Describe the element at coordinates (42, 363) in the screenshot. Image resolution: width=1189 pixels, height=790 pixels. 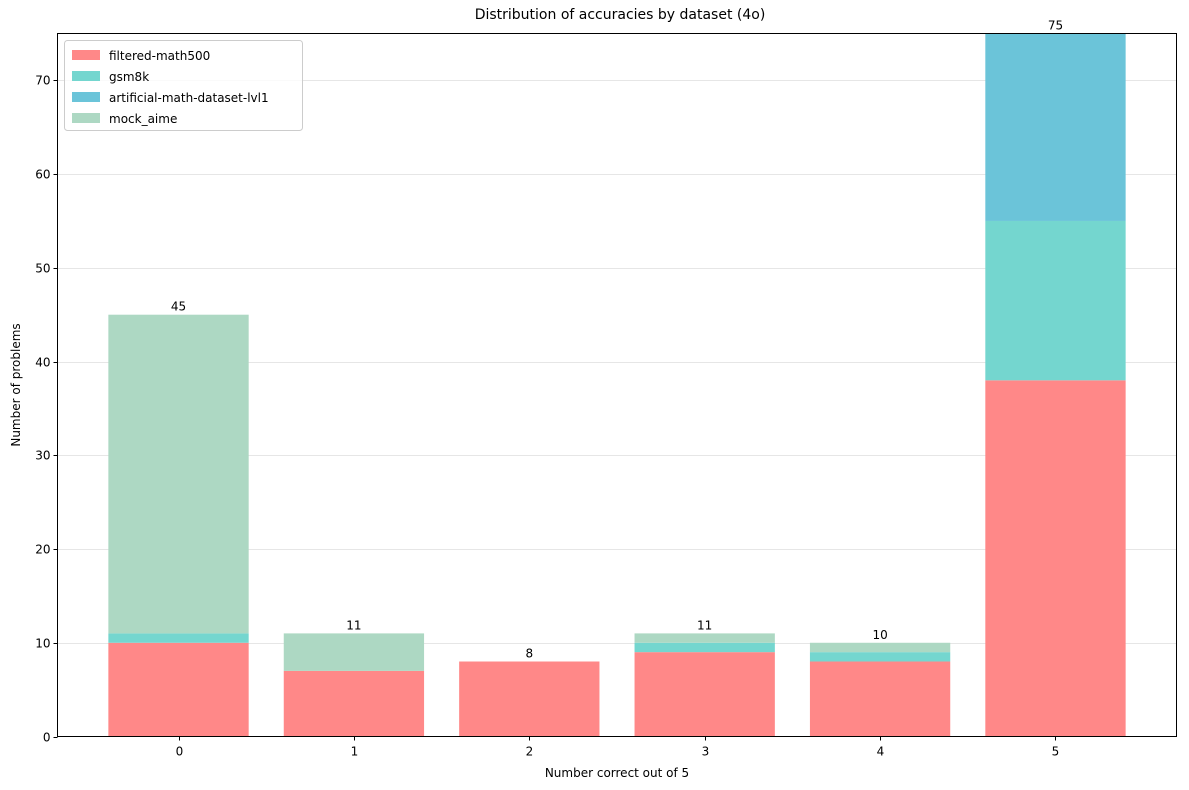
I see `y-tick-label: 40` at that location.